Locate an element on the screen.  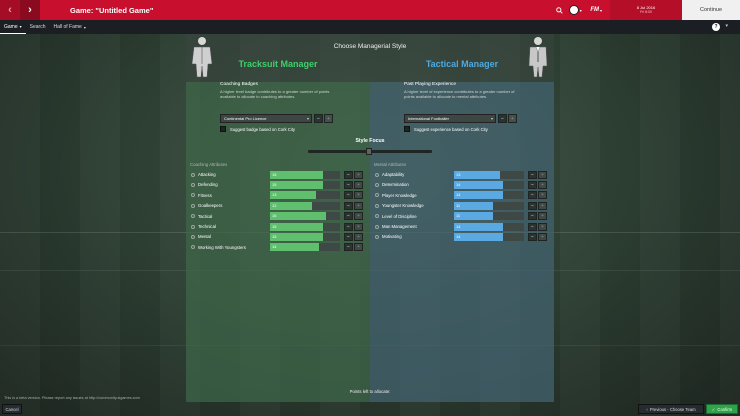
help-button: ? is located at coordinates (716, 27).